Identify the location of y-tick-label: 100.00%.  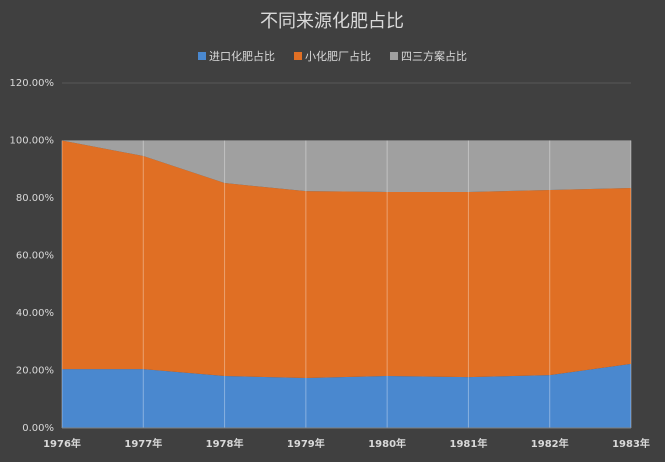
(32, 141).